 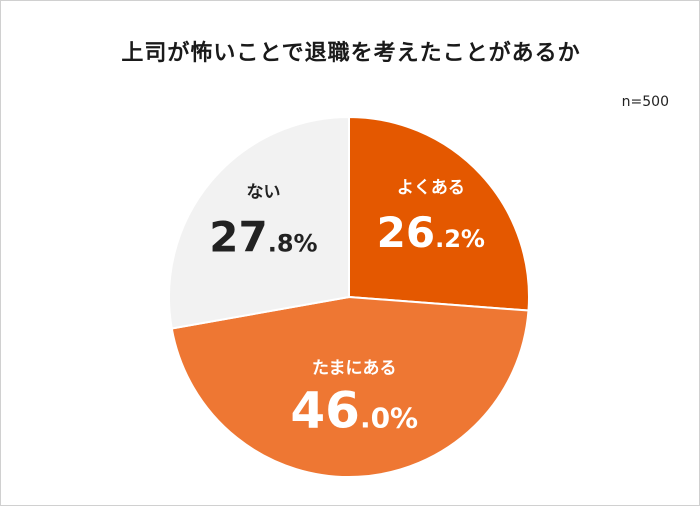 I want to click on slice-value-main-3: 27, so click(x=238, y=236).